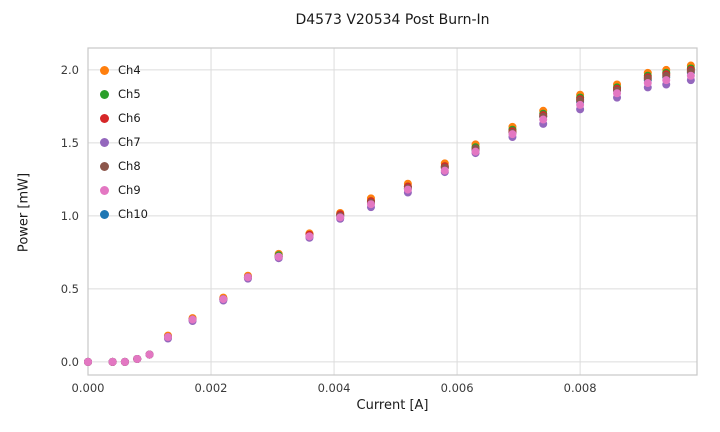 The width and height of the screenshot is (720, 432). Describe the element at coordinates (88, 388) in the screenshot. I see `x-tick-label: 0.000` at that location.